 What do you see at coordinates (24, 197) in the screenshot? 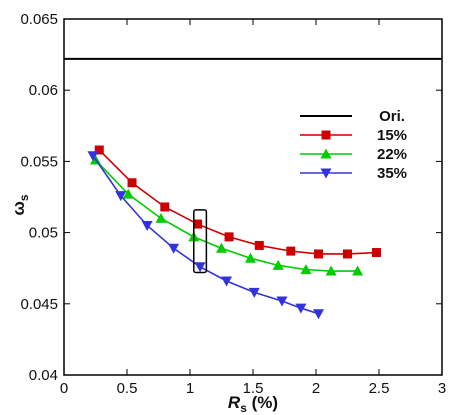
I see `y-axis-title-sub: s` at bounding box center [24, 197].